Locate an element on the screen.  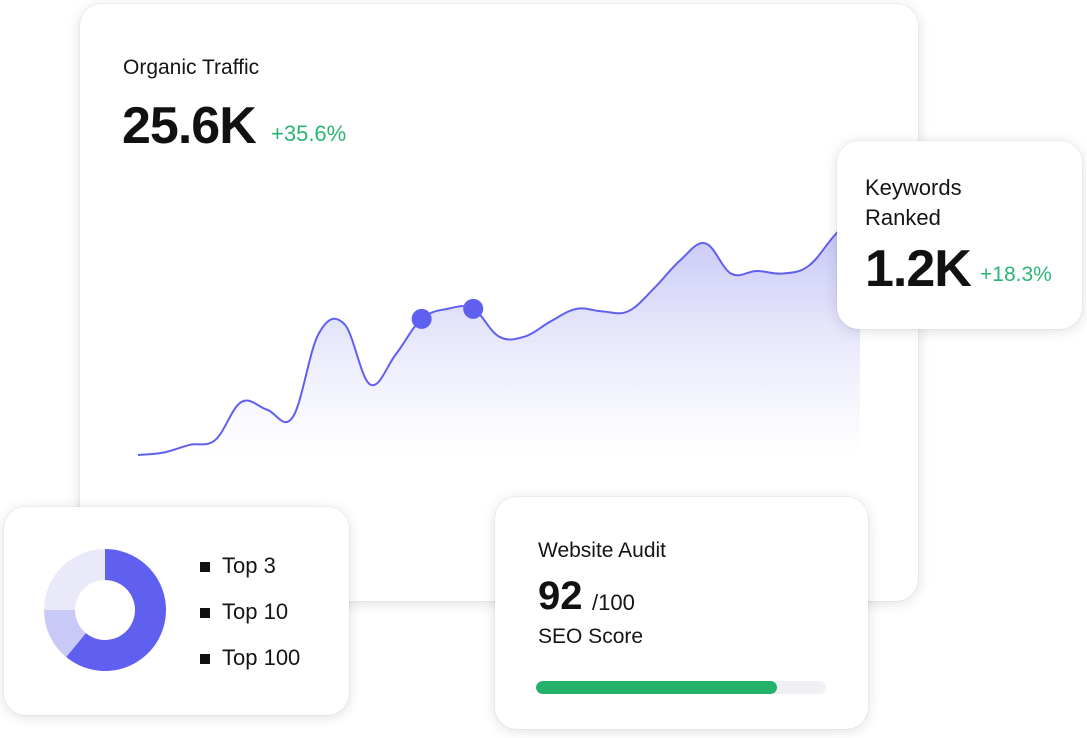
legend-label: Top 3 is located at coordinates (249, 565).